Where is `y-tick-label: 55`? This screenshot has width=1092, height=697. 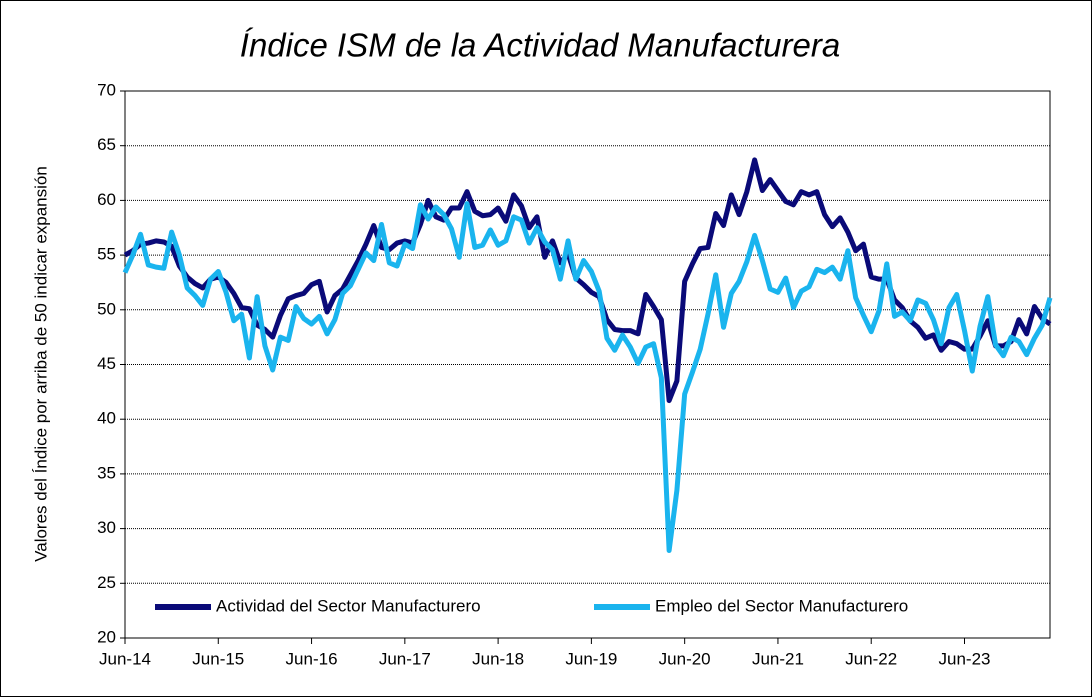
y-tick-label: 55 is located at coordinates (106, 254).